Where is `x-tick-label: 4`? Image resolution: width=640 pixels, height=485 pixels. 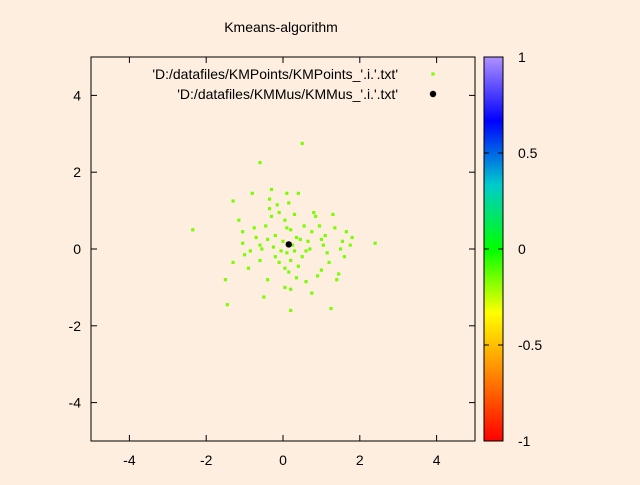 x-tick-label: 4 is located at coordinates (437, 460).